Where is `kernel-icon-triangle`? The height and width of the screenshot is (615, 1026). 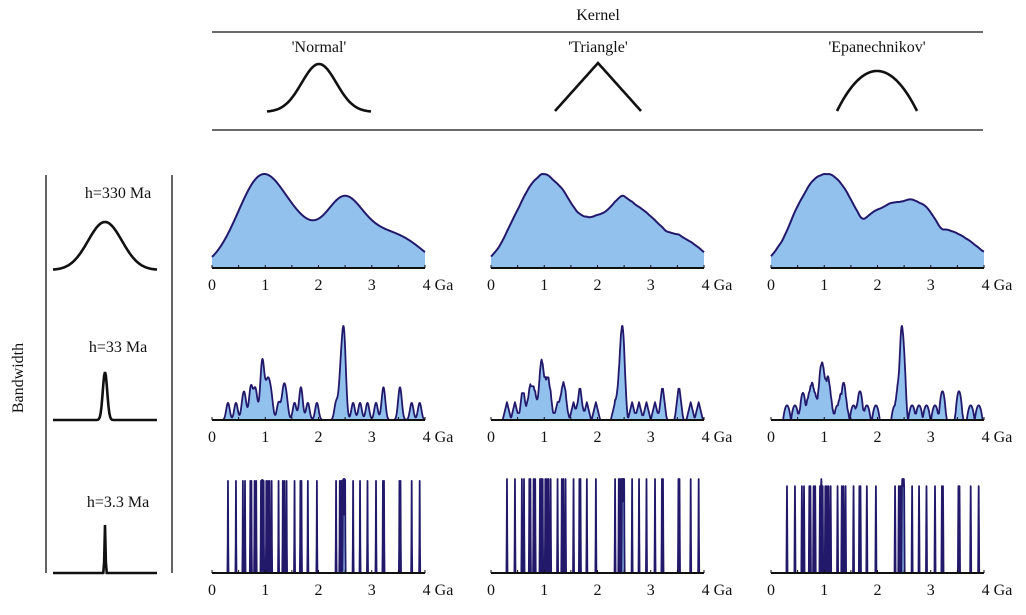
kernel-icon-triangle is located at coordinates (598, 86).